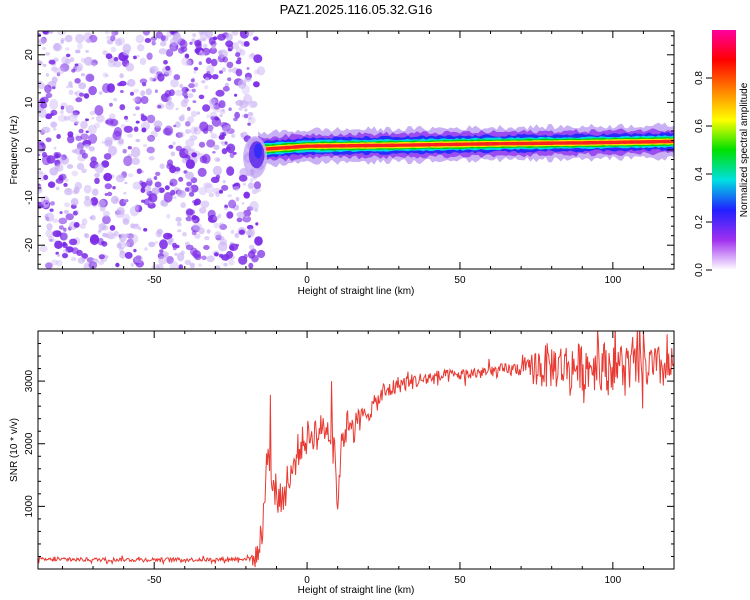  What do you see at coordinates (258, 151) in the screenshot?
I see `signal-onset-blob` at bounding box center [258, 151].